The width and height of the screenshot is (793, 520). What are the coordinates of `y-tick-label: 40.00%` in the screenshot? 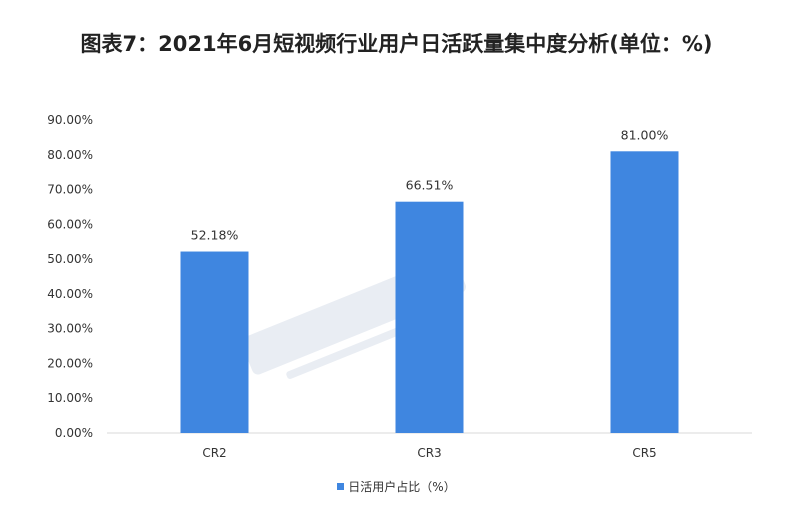 It's located at (70, 294).